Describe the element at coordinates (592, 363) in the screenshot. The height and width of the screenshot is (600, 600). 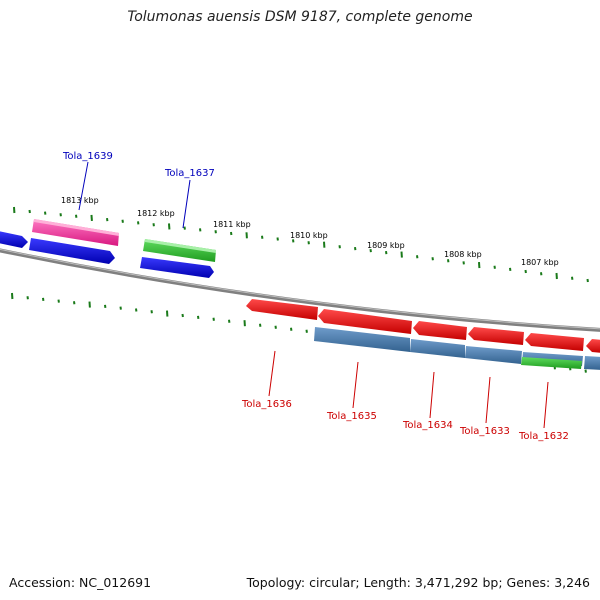
I see `gene-arrow-steel-edge` at that location.